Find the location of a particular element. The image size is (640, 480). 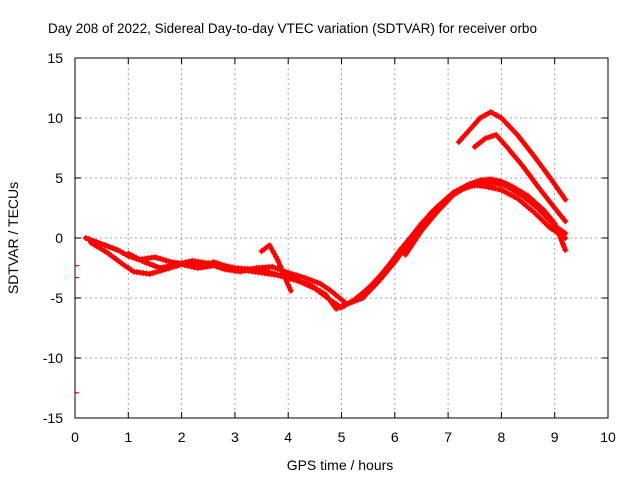

x-tick-label: 3 is located at coordinates (235, 437).